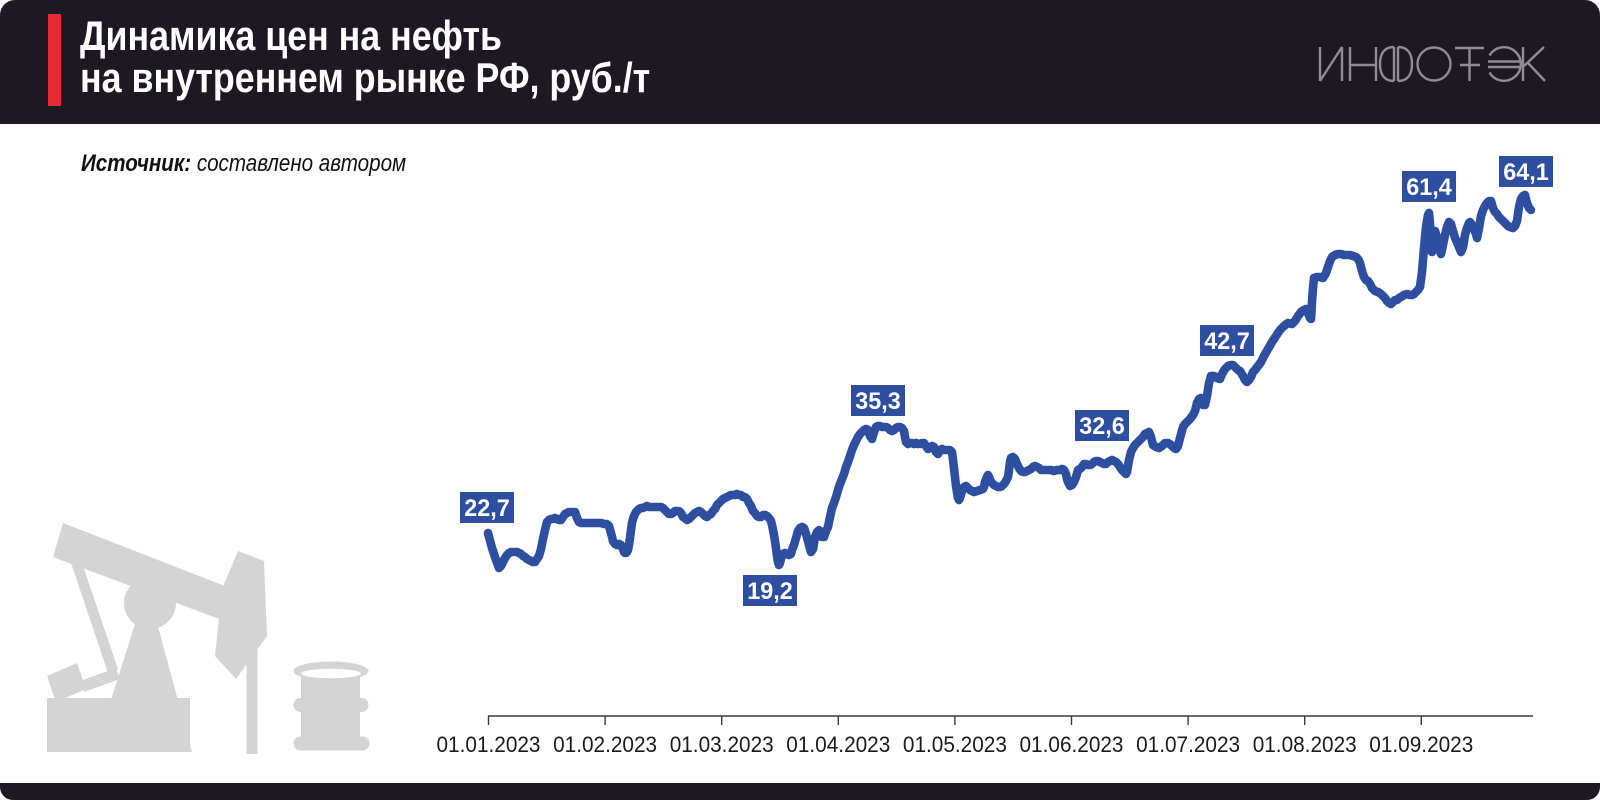 The height and width of the screenshot is (800, 1600). Describe the element at coordinates (489, 744) in the screenshot. I see `svg-text: 01.01.2023` at that location.